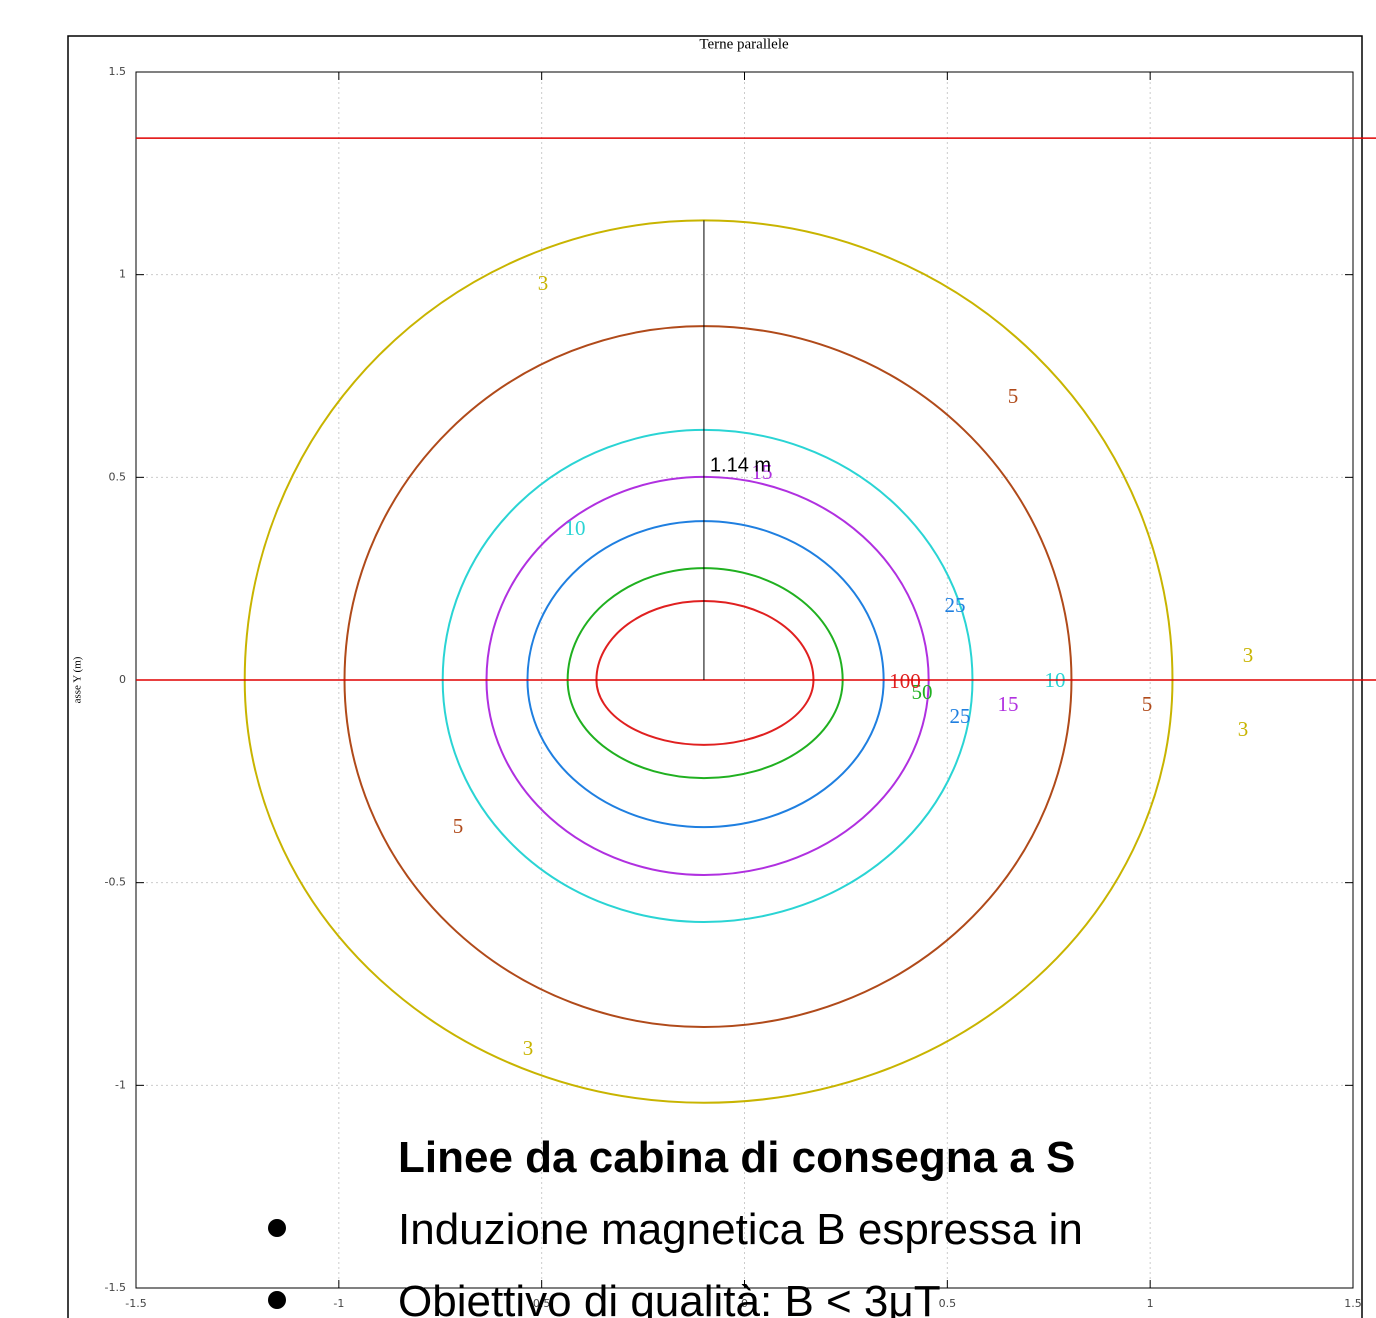 The image size is (1376, 1318). Describe the element at coordinates (740, 1229) in the screenshot. I see `bullet-text: Induzione magnetica B espressa in` at that location.